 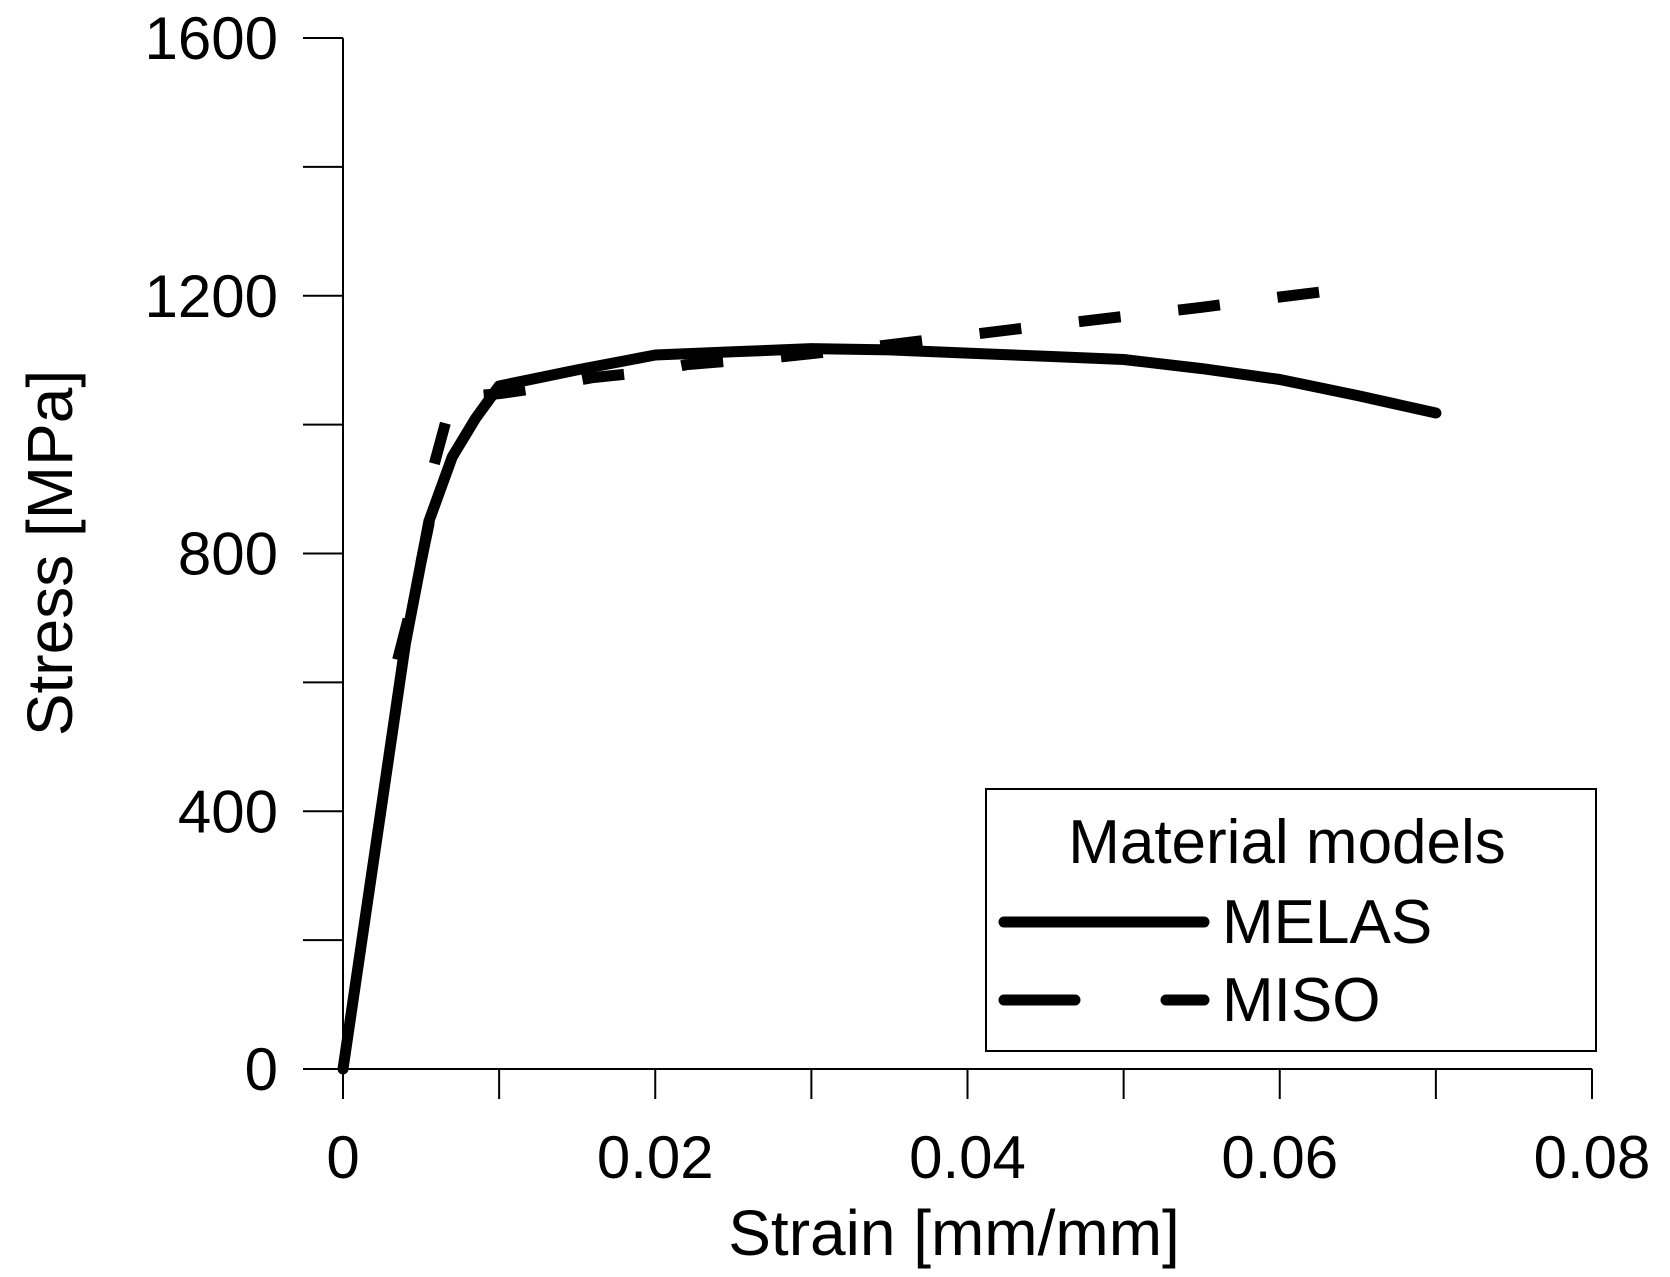 What do you see at coordinates (50, 553) in the screenshot?
I see `y-axis-title: Stress [MPa]` at bounding box center [50, 553].